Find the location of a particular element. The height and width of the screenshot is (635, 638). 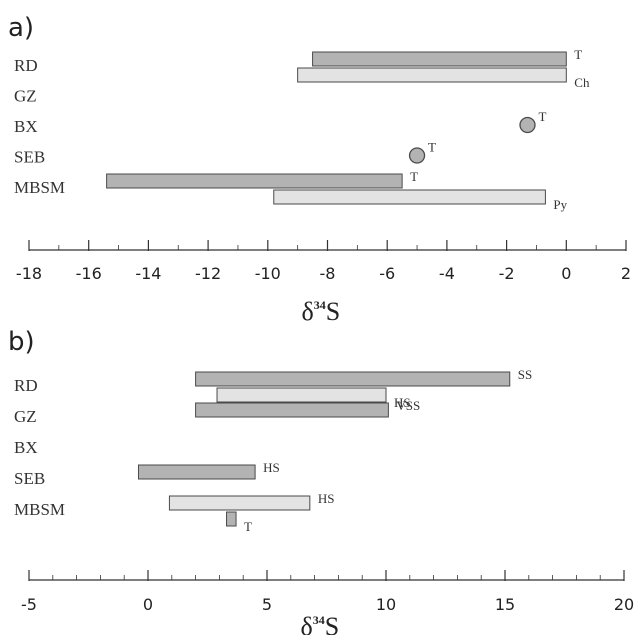

x-tick-label: 2 is located at coordinates (626, 273).